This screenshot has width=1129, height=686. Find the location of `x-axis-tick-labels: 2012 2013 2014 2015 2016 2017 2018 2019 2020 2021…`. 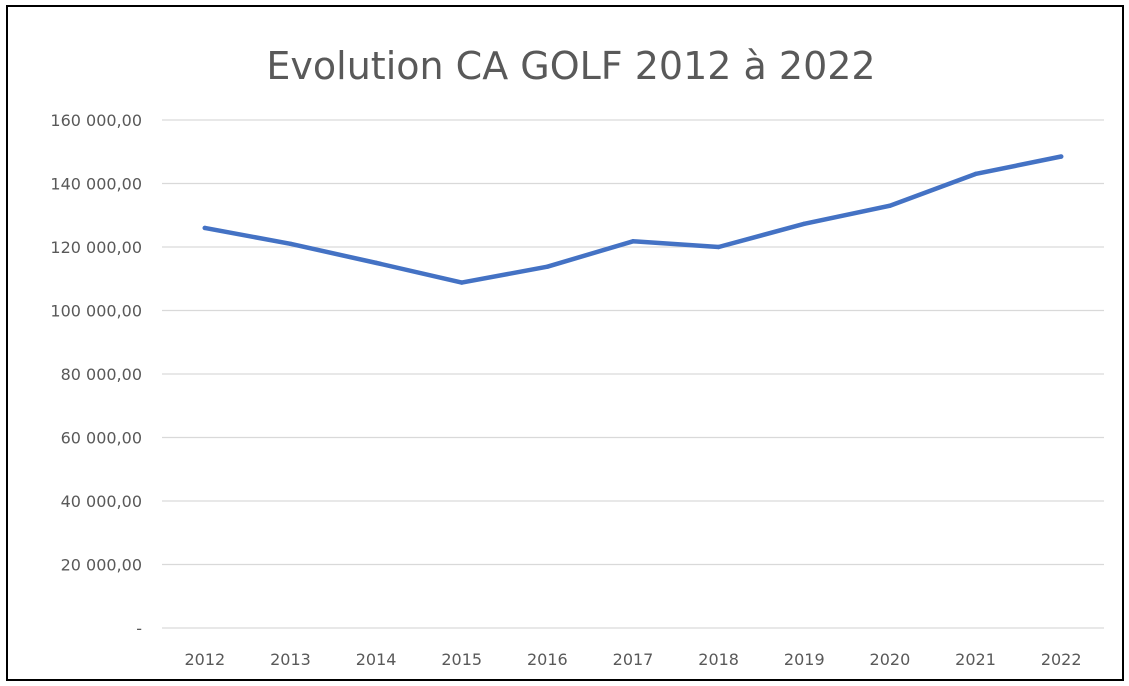

x-axis-tick-labels: 2012 2013 2014 2015 2016 2017 2018 2019 2020 2021… is located at coordinates (632, 659).